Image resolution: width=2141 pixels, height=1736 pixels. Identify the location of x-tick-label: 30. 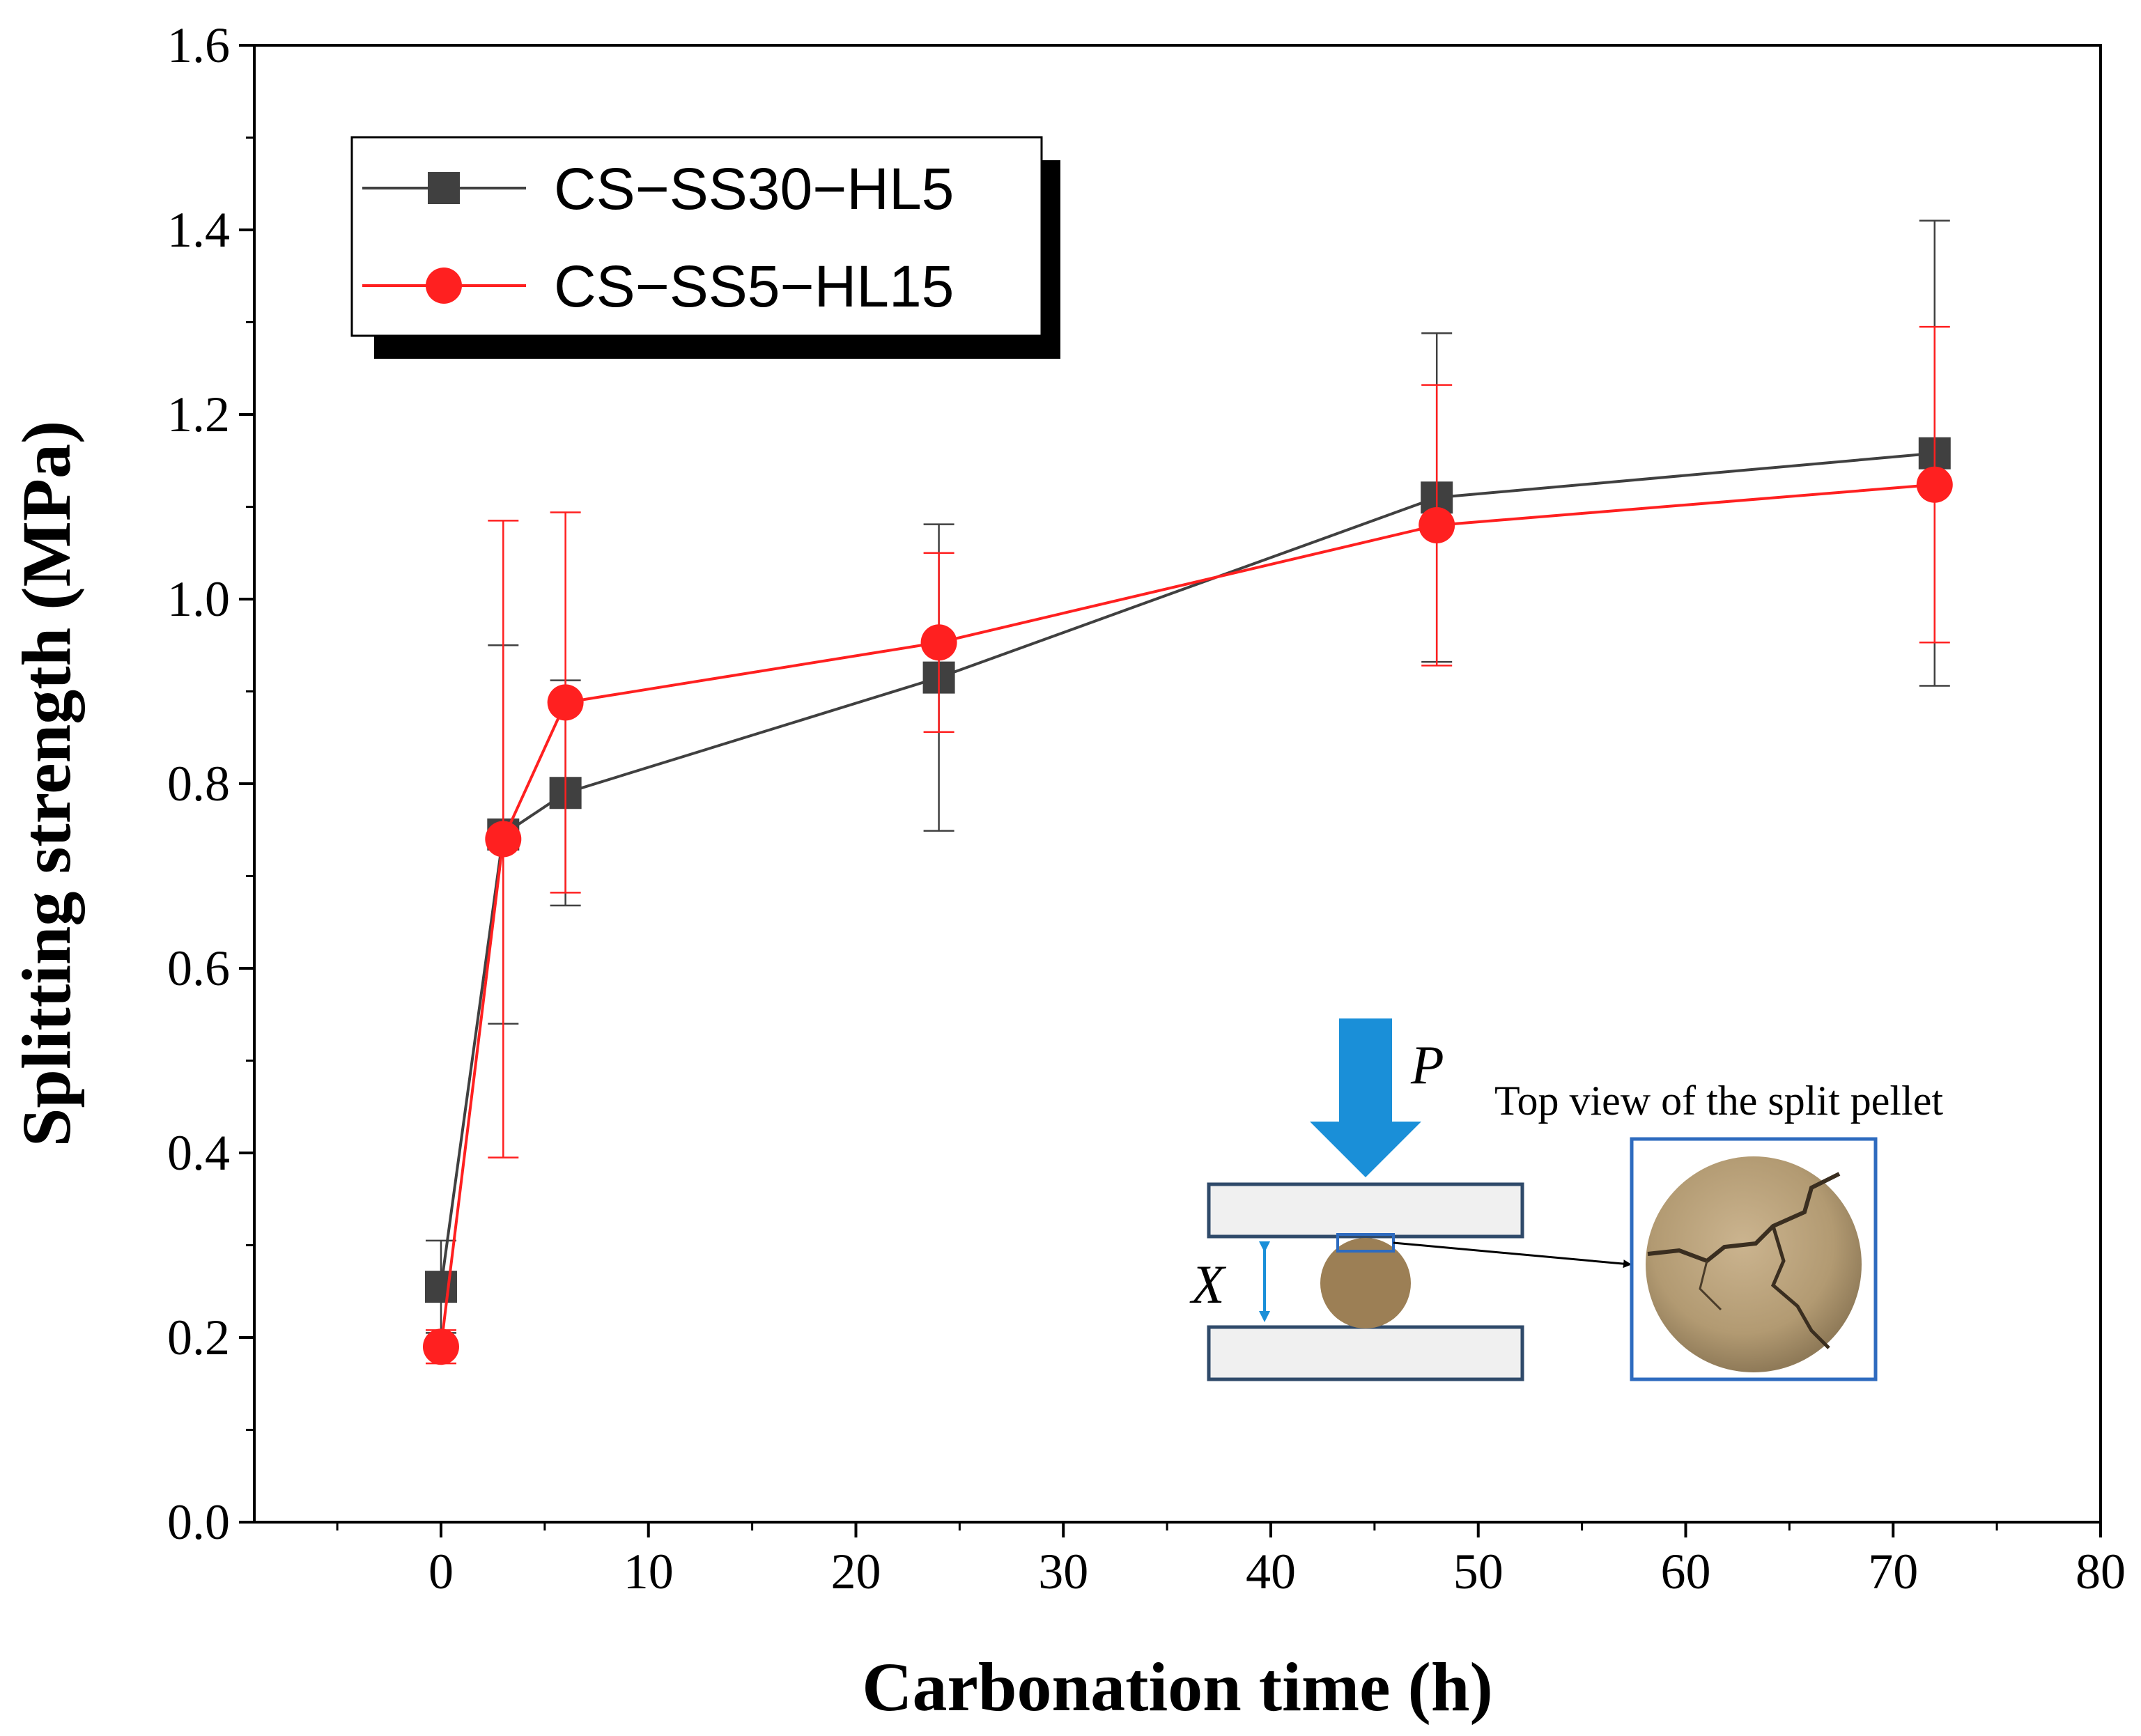
(1063, 1571).